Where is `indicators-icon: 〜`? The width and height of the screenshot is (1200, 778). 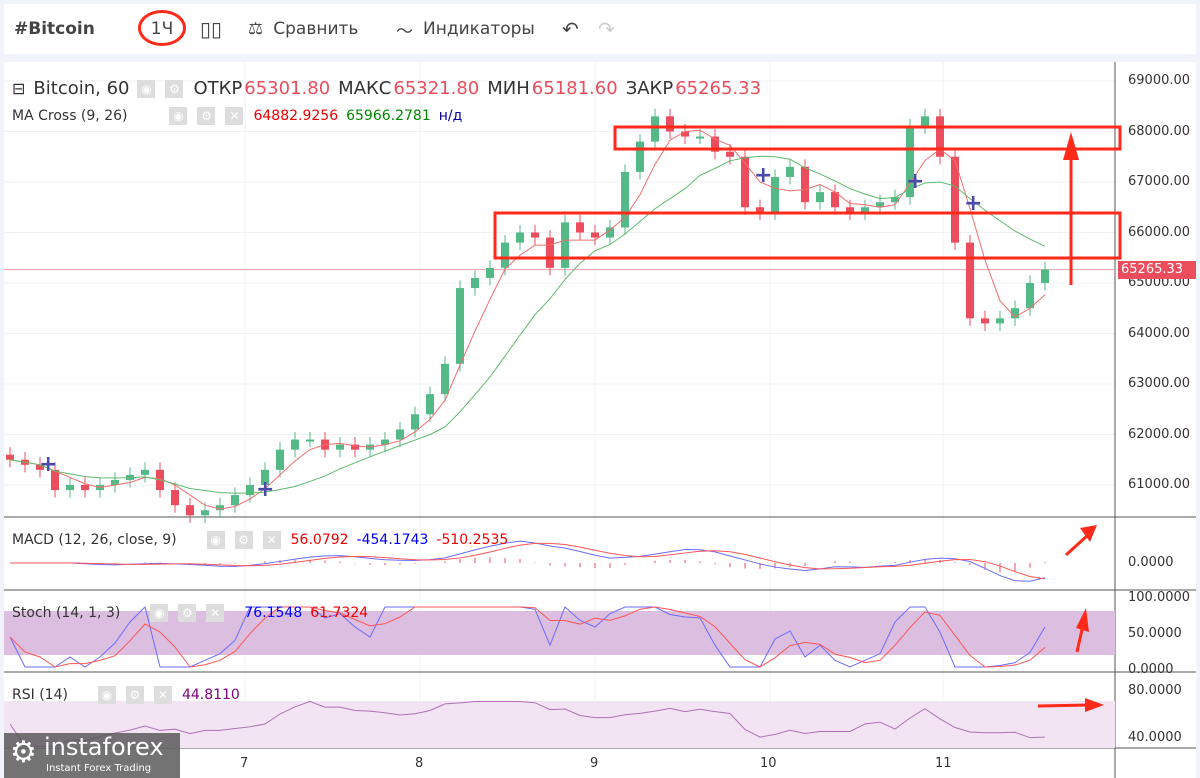 indicators-icon: 〜 is located at coordinates (404, 31).